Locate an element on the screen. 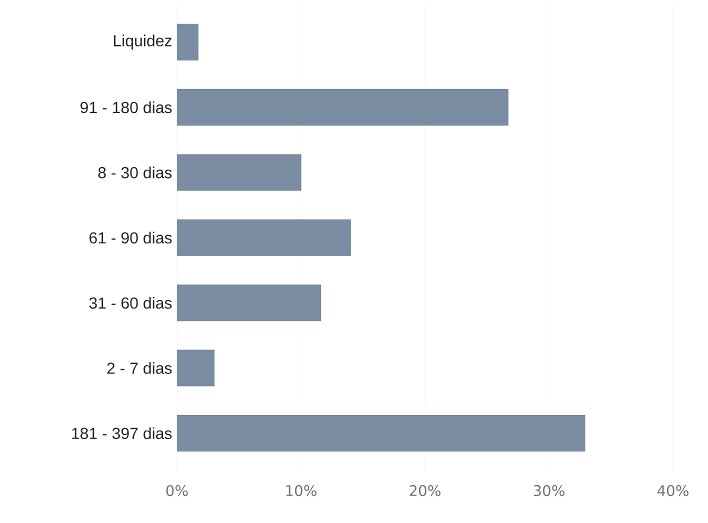  y-tick-label: 31 - 60 dias is located at coordinates (130, 302).